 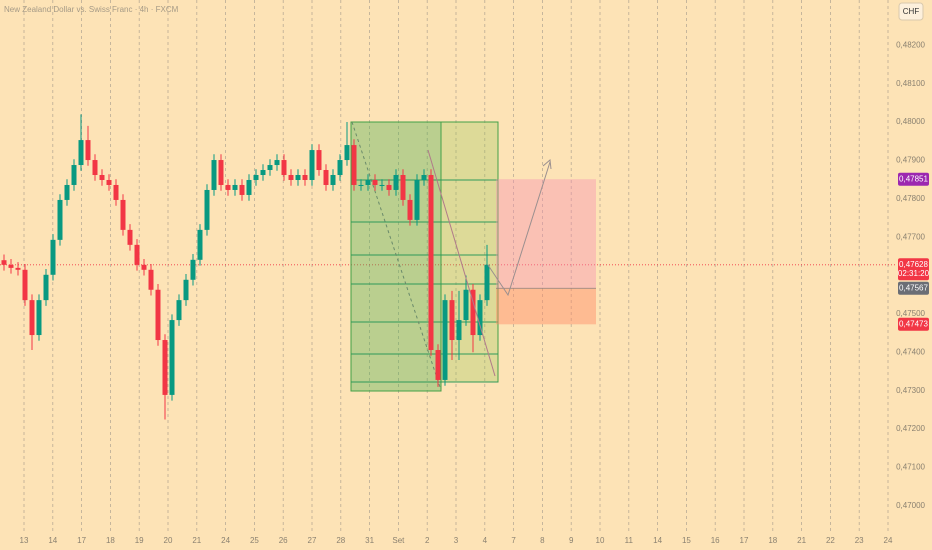 I want to click on x-tick-label: 15, so click(x=686, y=540).